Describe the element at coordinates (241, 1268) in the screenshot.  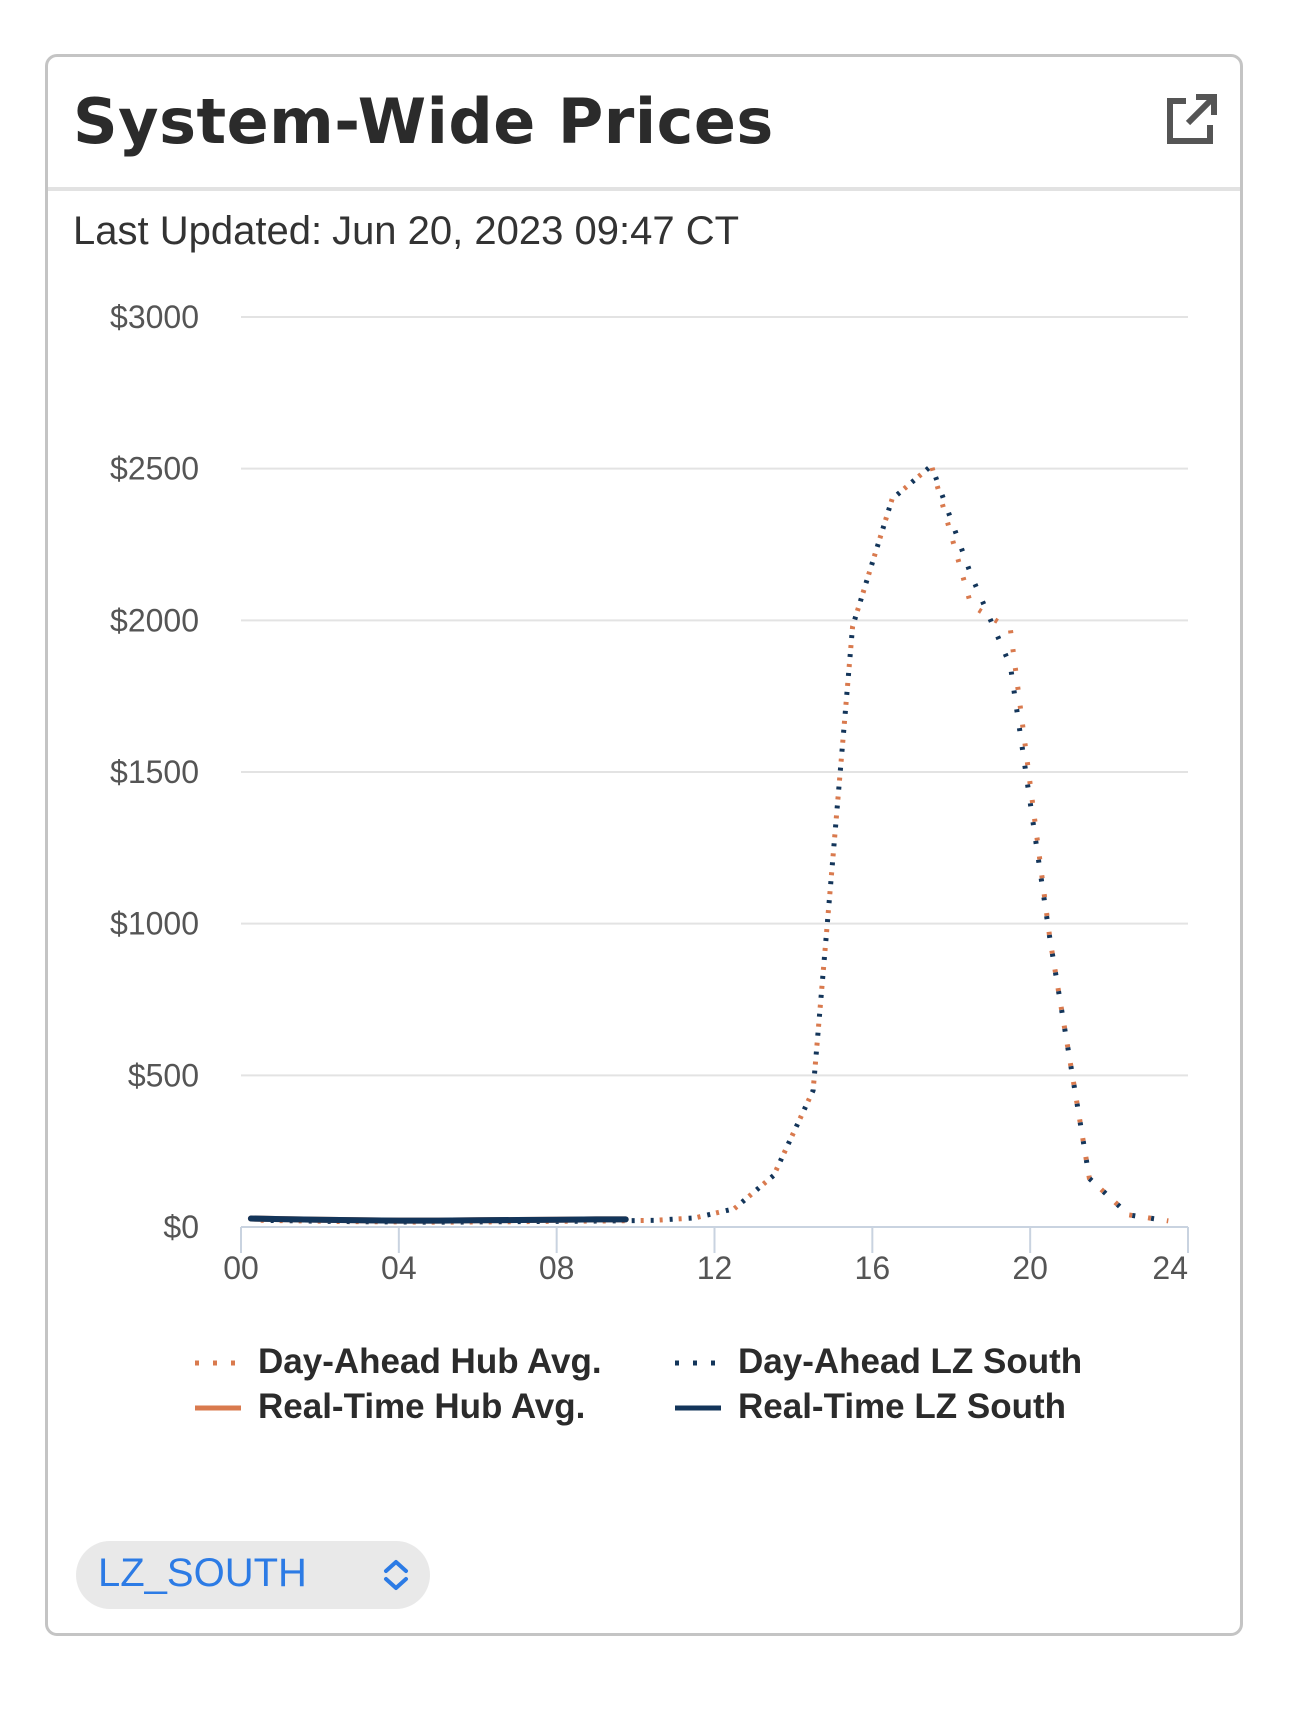
I see `x-tick-label: 00` at that location.